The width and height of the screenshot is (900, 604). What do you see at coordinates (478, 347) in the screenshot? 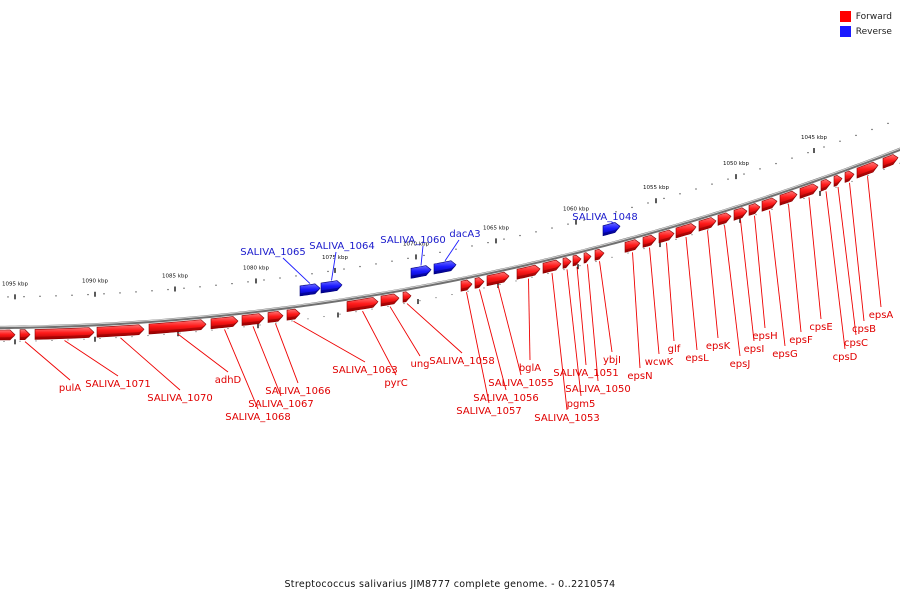
I see `gene-saliva-1057-leader` at bounding box center [478, 347].